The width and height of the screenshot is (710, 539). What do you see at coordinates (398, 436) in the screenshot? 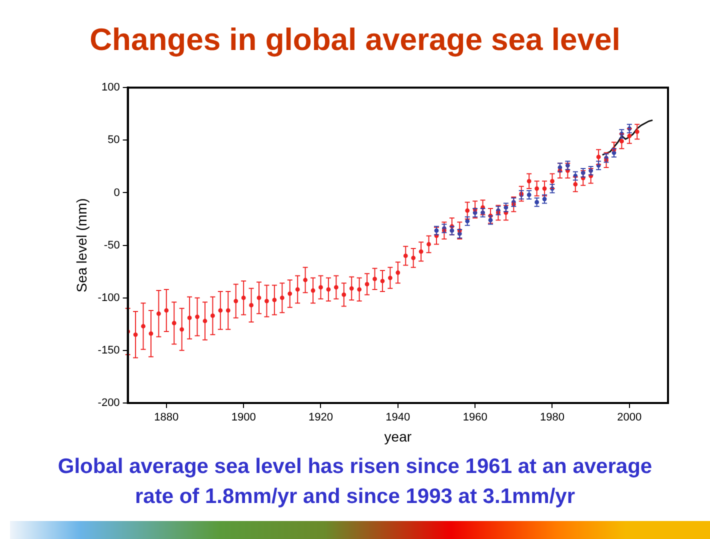
I see `x-axis-title: year` at bounding box center [398, 436].